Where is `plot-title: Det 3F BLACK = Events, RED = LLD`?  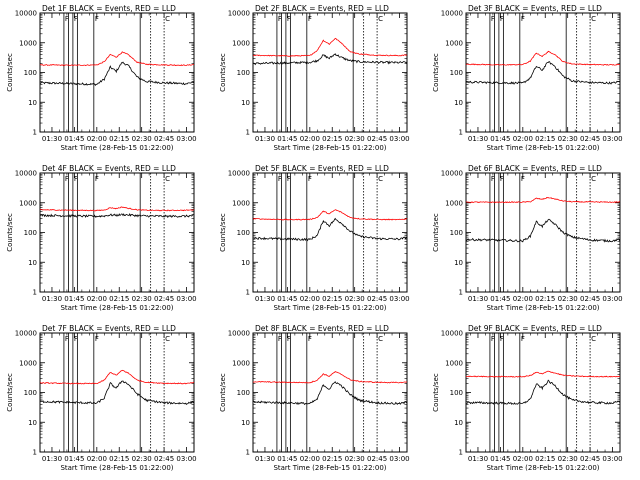 plot-title: Det 3F BLACK = Events, RED = LLD is located at coordinates (535, 8).